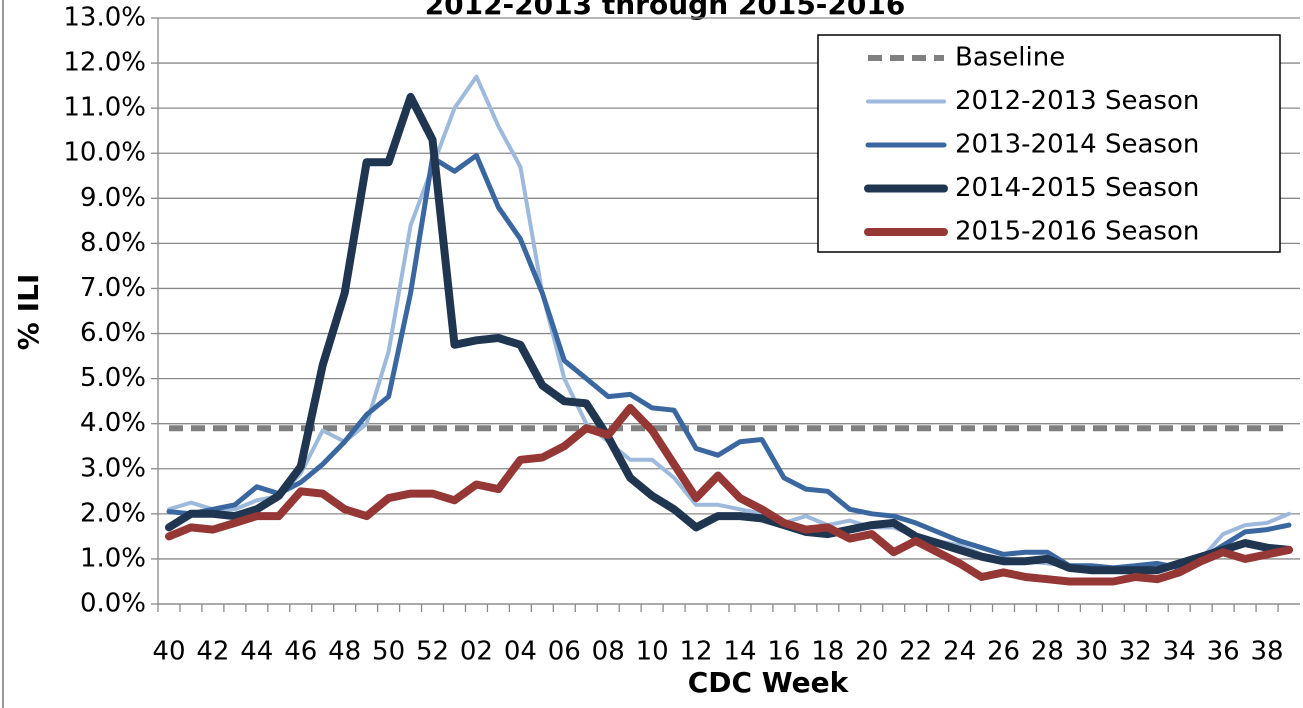 The height and width of the screenshot is (708, 1303). I want to click on y-tick-label: 9.0%, so click(113, 198).